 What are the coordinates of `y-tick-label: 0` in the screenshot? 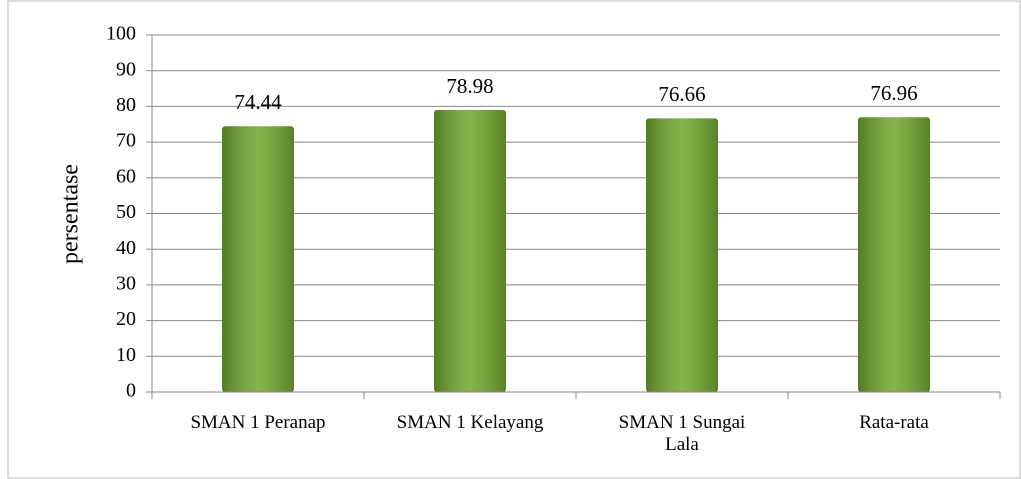 It's located at (131, 391).